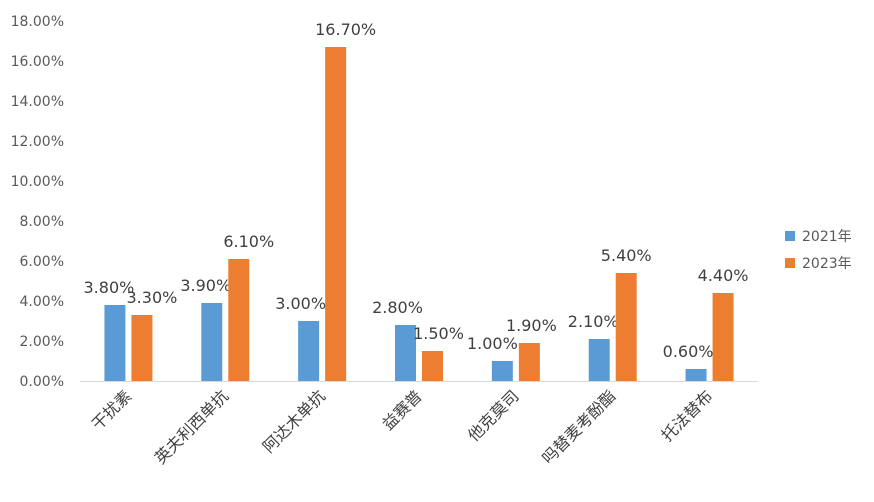 The height and width of the screenshot is (502, 874). I want to click on y-tick-label: 4.00%, so click(42, 302).